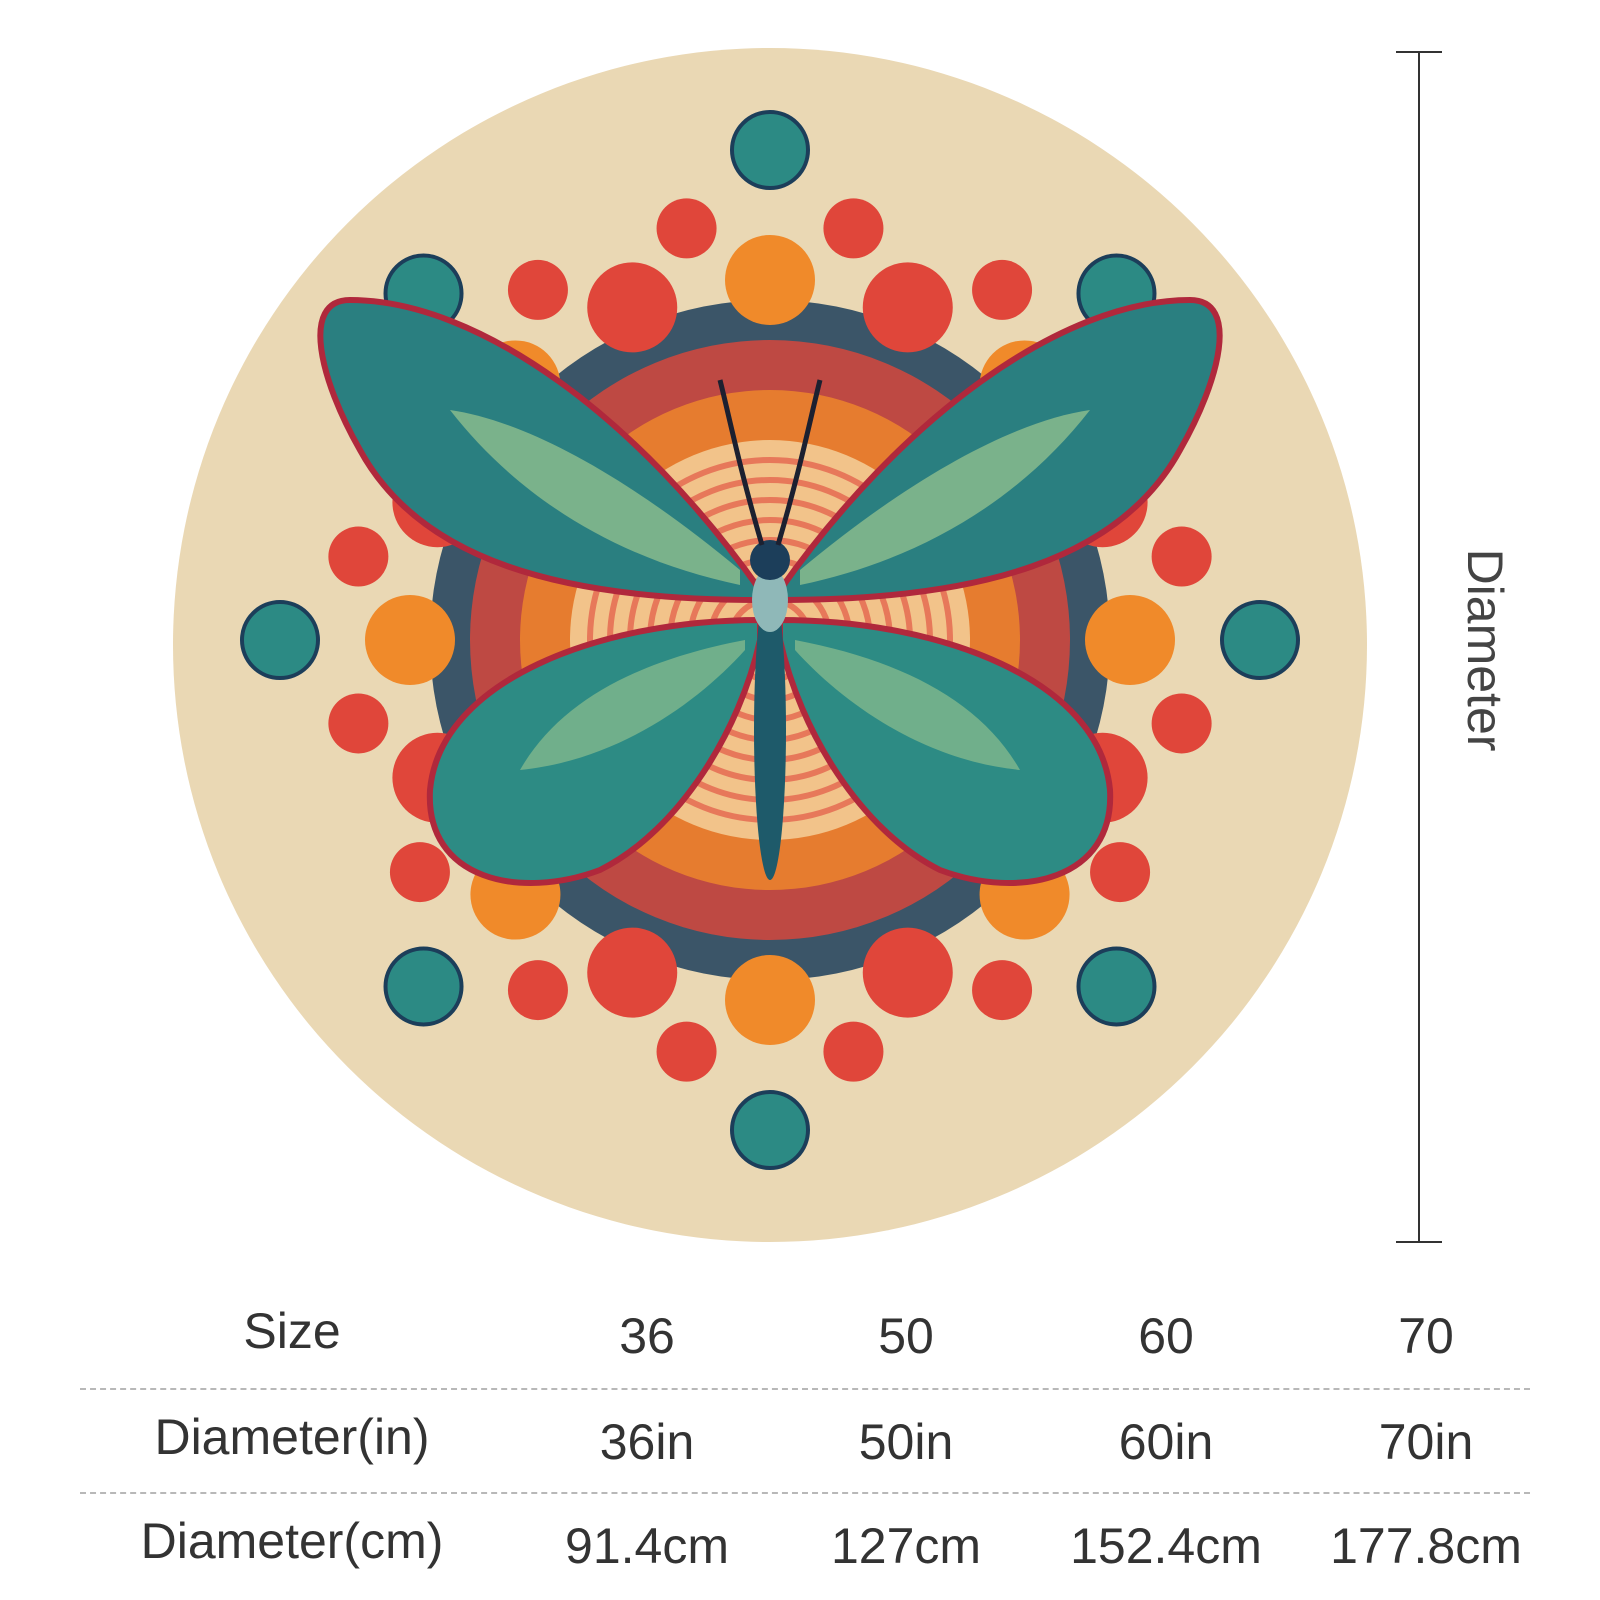  What do you see at coordinates (906, 1442) in the screenshot?
I see `cell: 50in` at bounding box center [906, 1442].